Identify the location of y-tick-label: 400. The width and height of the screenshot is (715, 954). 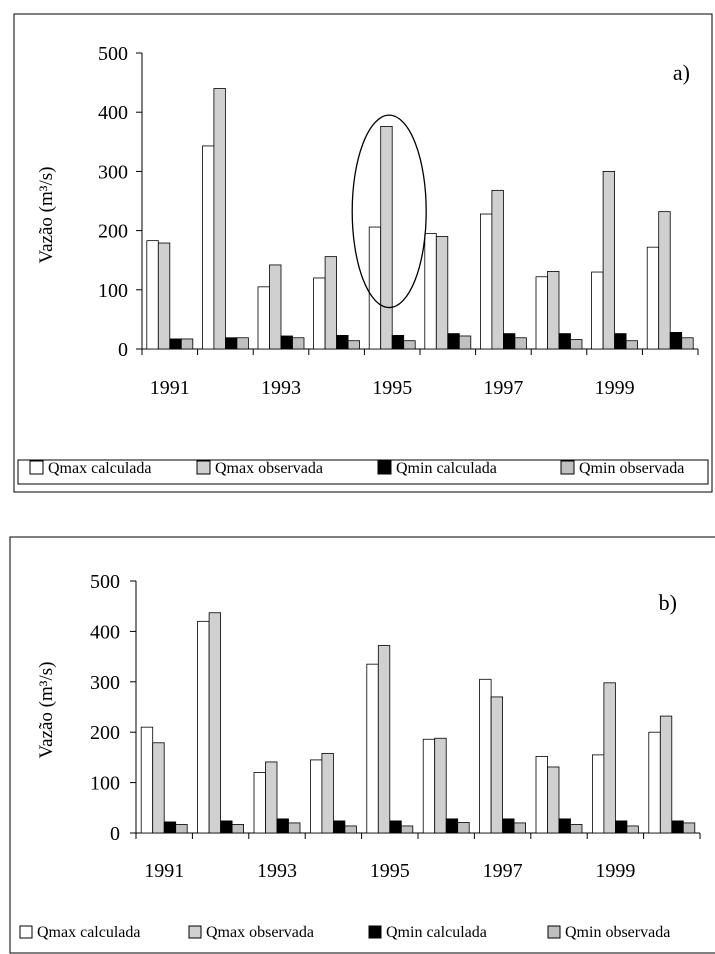
(105, 632).